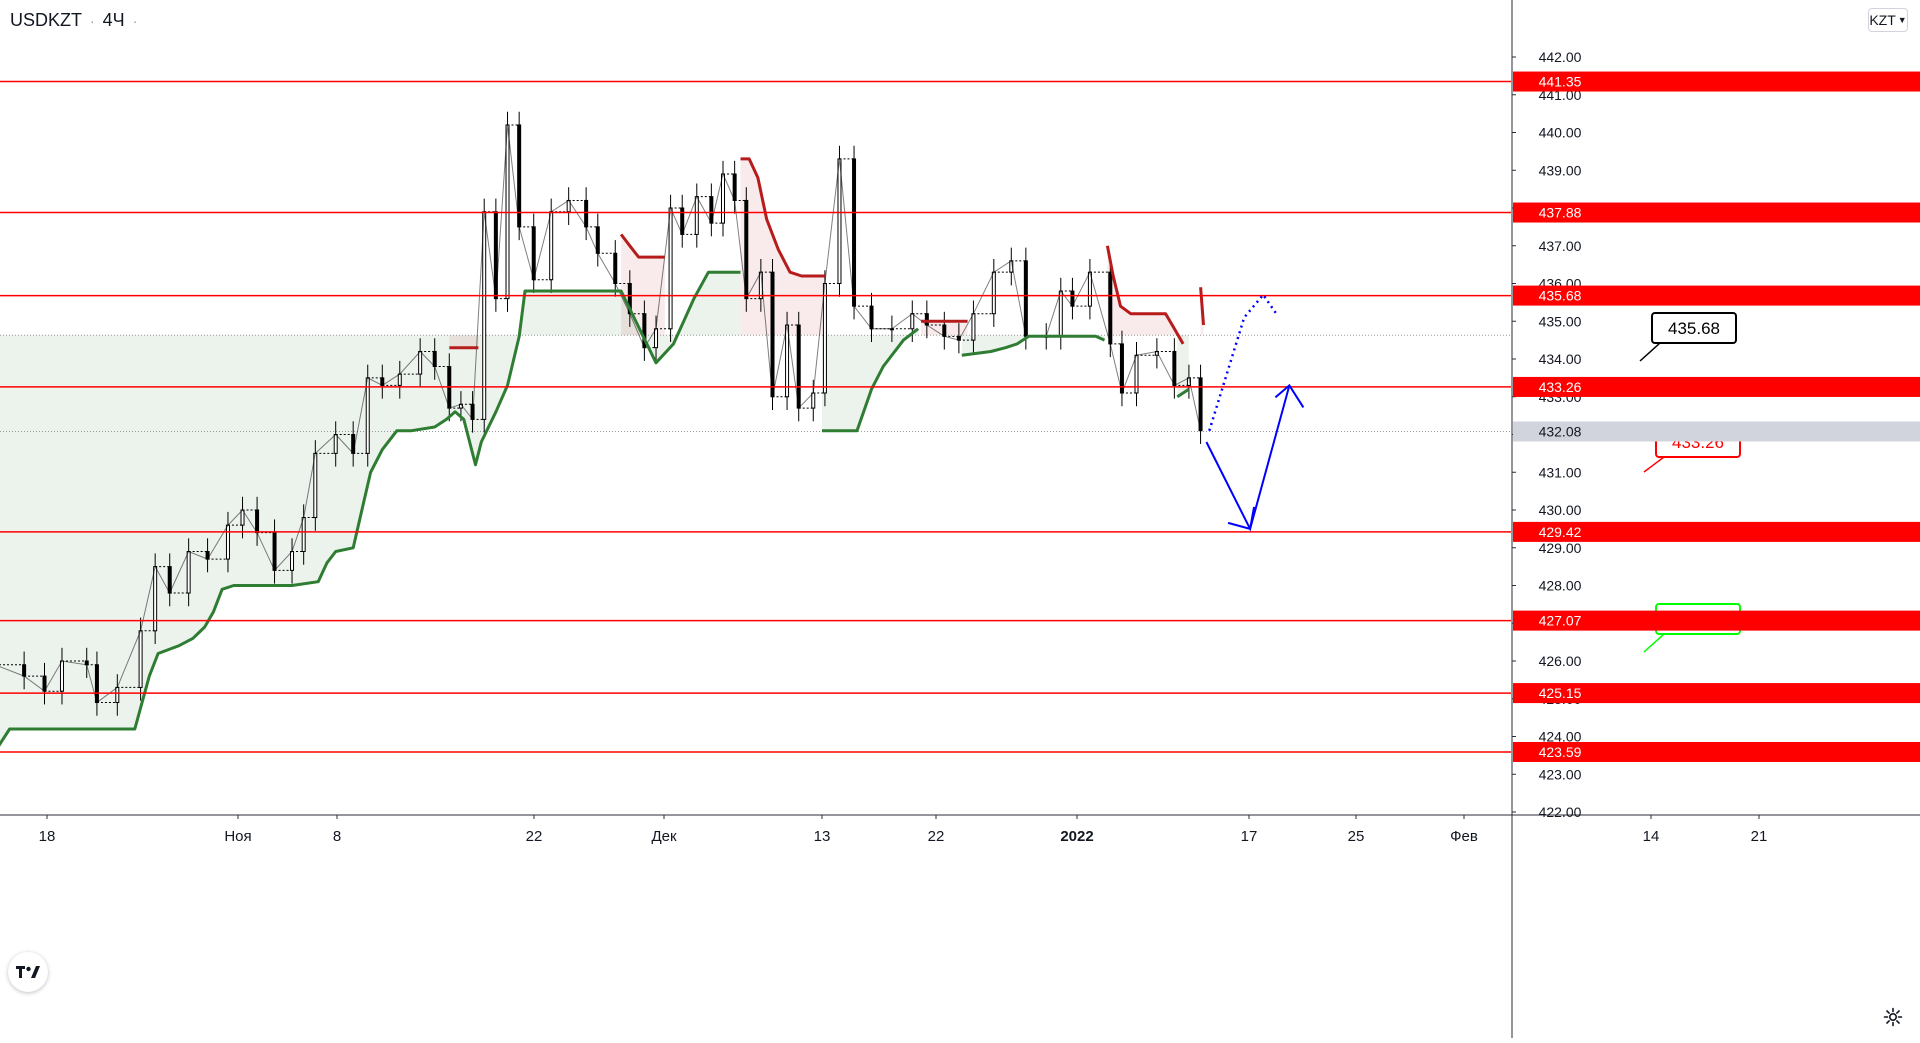 The height and width of the screenshot is (1043, 1920). What do you see at coordinates (936, 836) in the screenshot?
I see `x-tick-label: 22` at bounding box center [936, 836].